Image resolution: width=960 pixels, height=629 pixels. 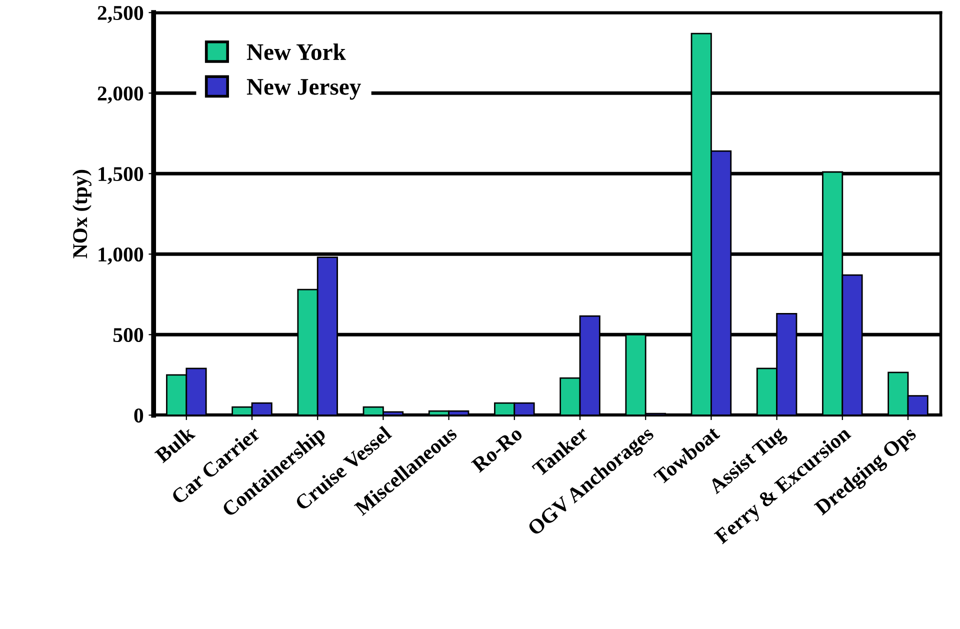 What do you see at coordinates (139, 415) in the screenshot?
I see `y-tick-label: 0` at bounding box center [139, 415].